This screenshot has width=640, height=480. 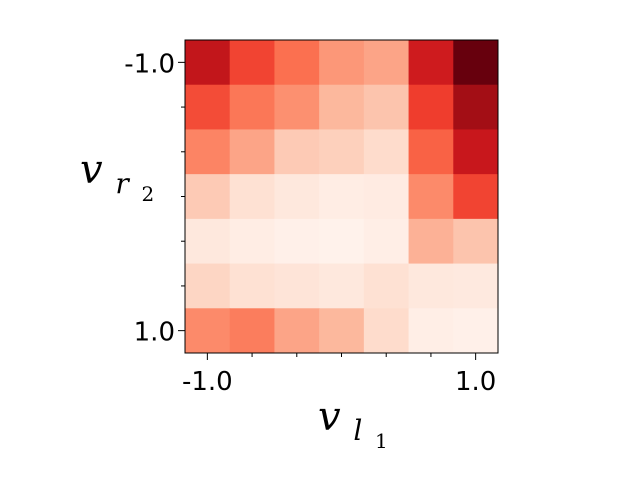 What do you see at coordinates (147, 194) in the screenshot?
I see `y-axis-label-subsubscript: 2` at bounding box center [147, 194].